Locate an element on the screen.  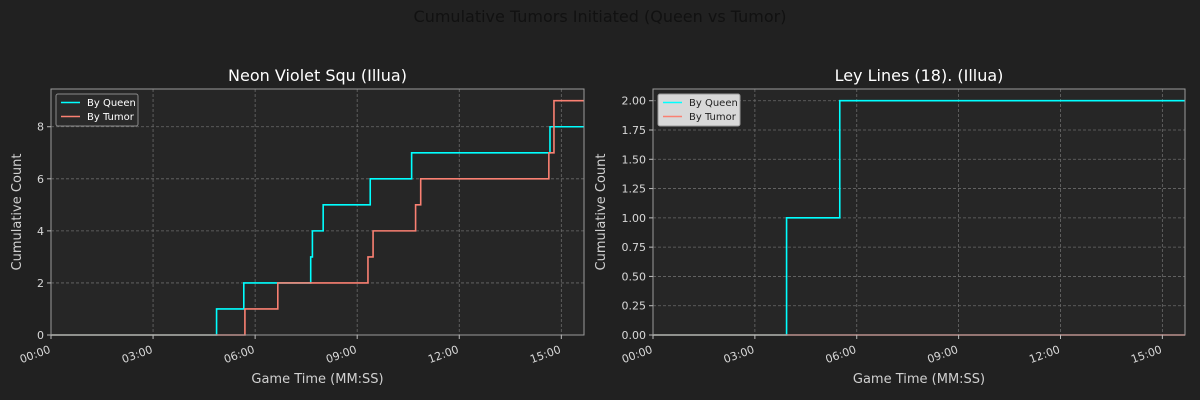
y-tick-label: 2.00 is located at coordinates (634, 101).